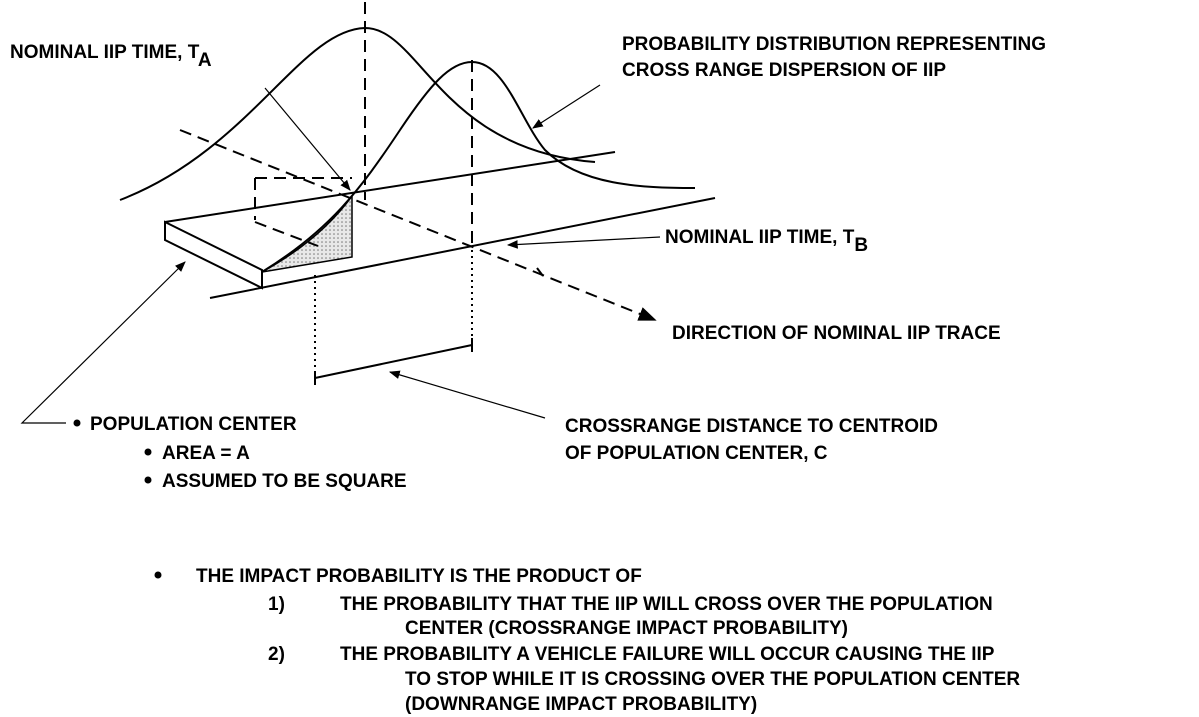 This screenshot has width=1199, height=717. Describe the element at coordinates (393, 361) in the screenshot. I see `distance-line` at that location.